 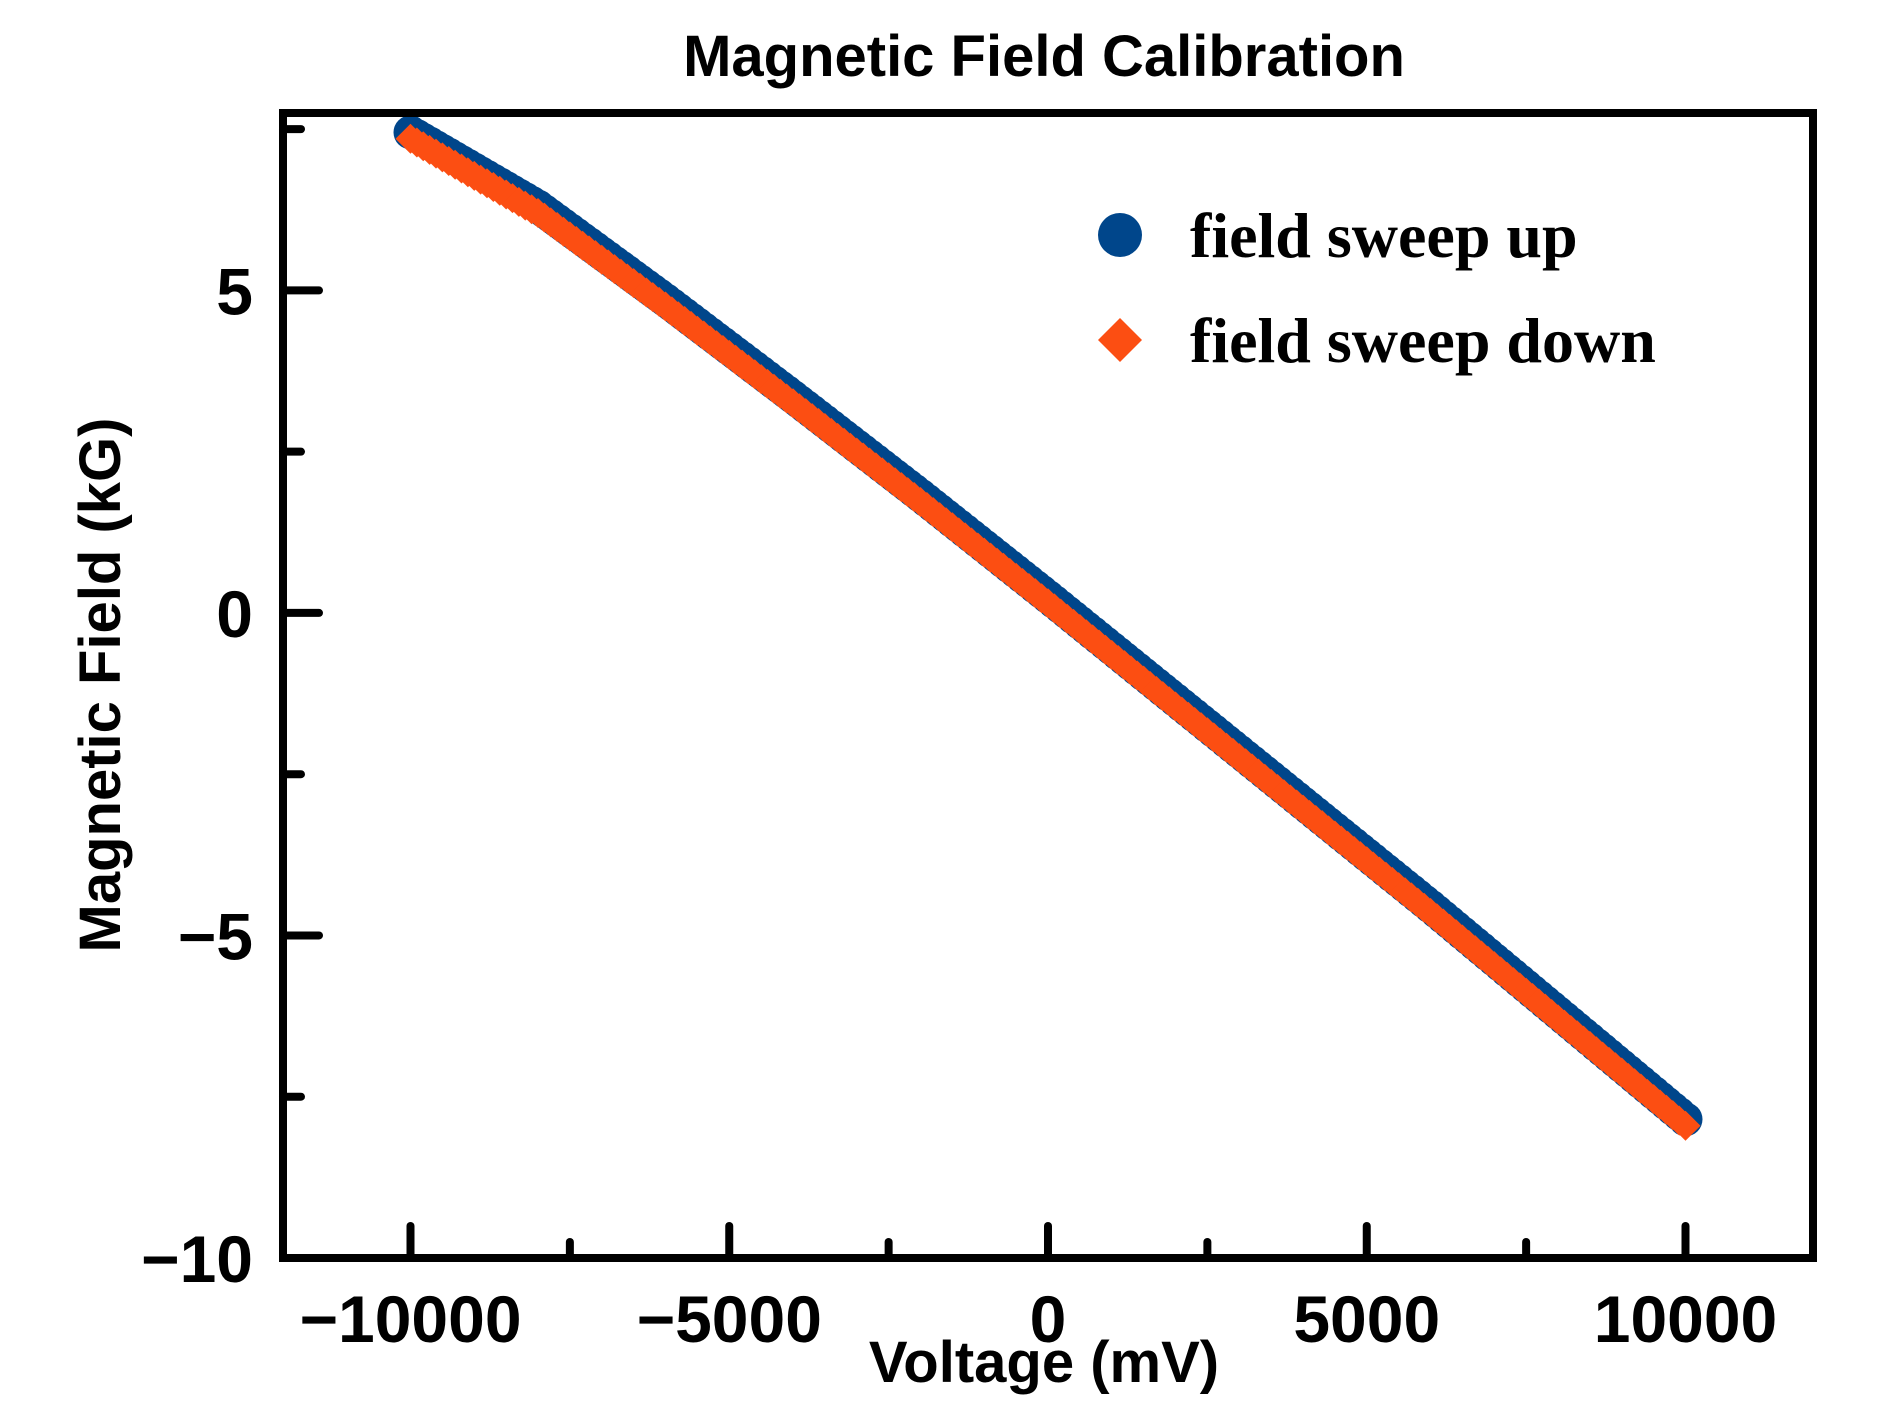 I want to click on chart-title: Magnetic Field Calibration, so click(x=1044, y=56).